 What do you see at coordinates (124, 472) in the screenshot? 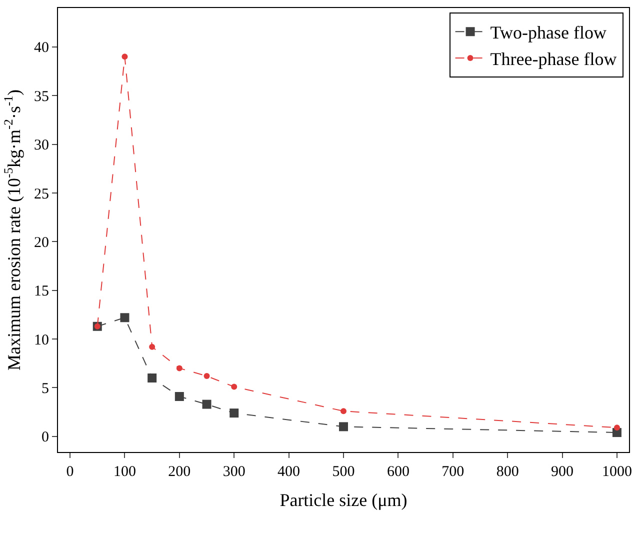
I see `x-tick-label: 100` at bounding box center [124, 472].